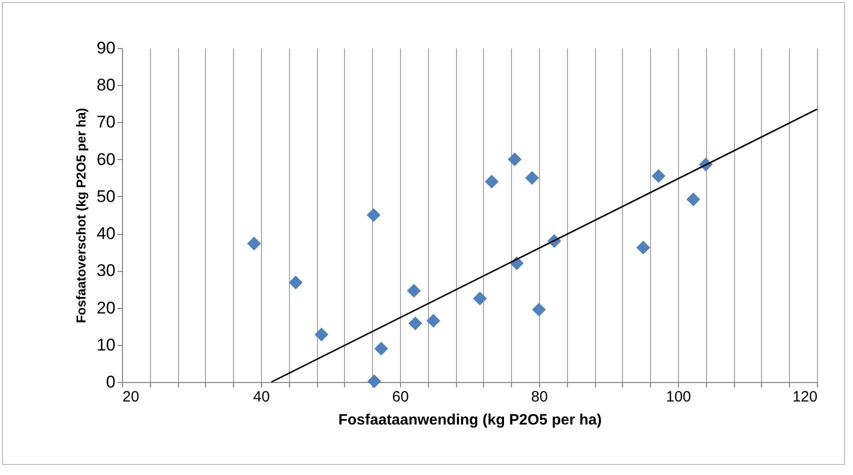 Image resolution: width=853 pixels, height=475 pixels. What do you see at coordinates (470, 420) in the screenshot?
I see `x-axis-title: Fosfaataanwending (kg P2O5 per ha)` at bounding box center [470, 420].